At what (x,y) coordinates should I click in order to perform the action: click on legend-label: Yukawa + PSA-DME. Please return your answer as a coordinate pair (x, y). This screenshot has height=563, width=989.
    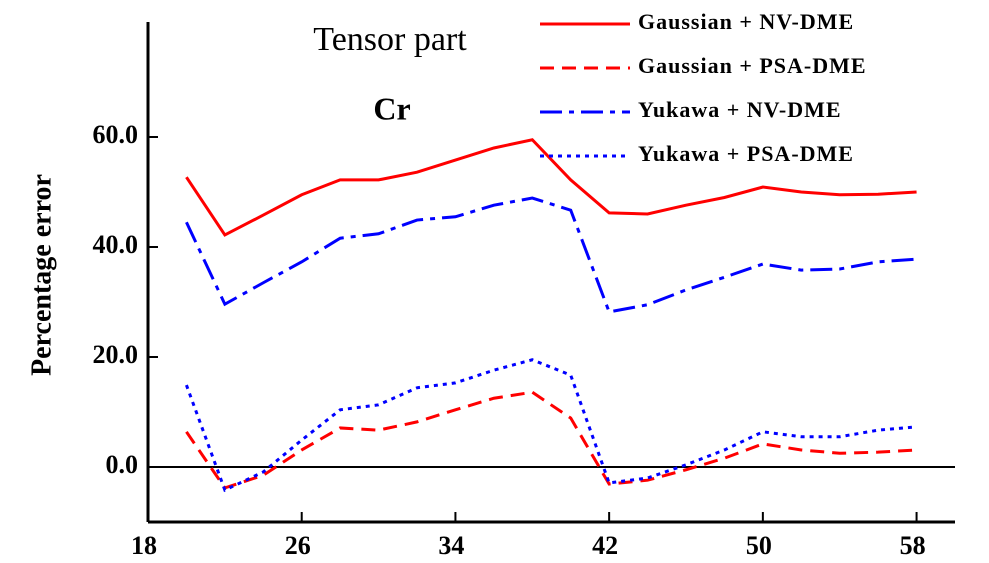
    Looking at the image, I should click on (746, 153).